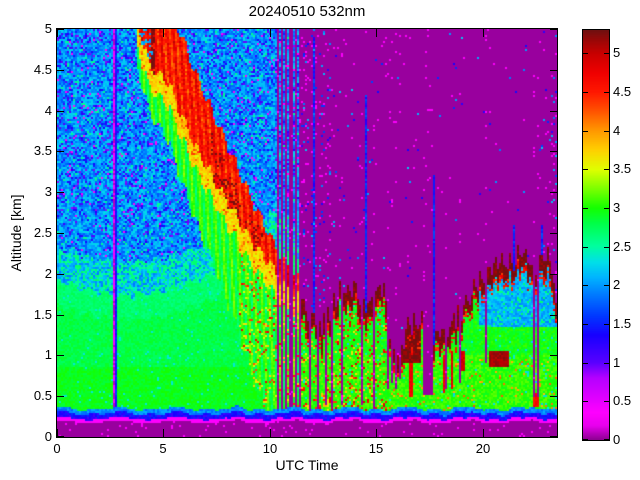 This screenshot has width=640, height=480. What do you see at coordinates (163, 448) in the screenshot?
I see `x-tick-label: 5` at bounding box center [163, 448].